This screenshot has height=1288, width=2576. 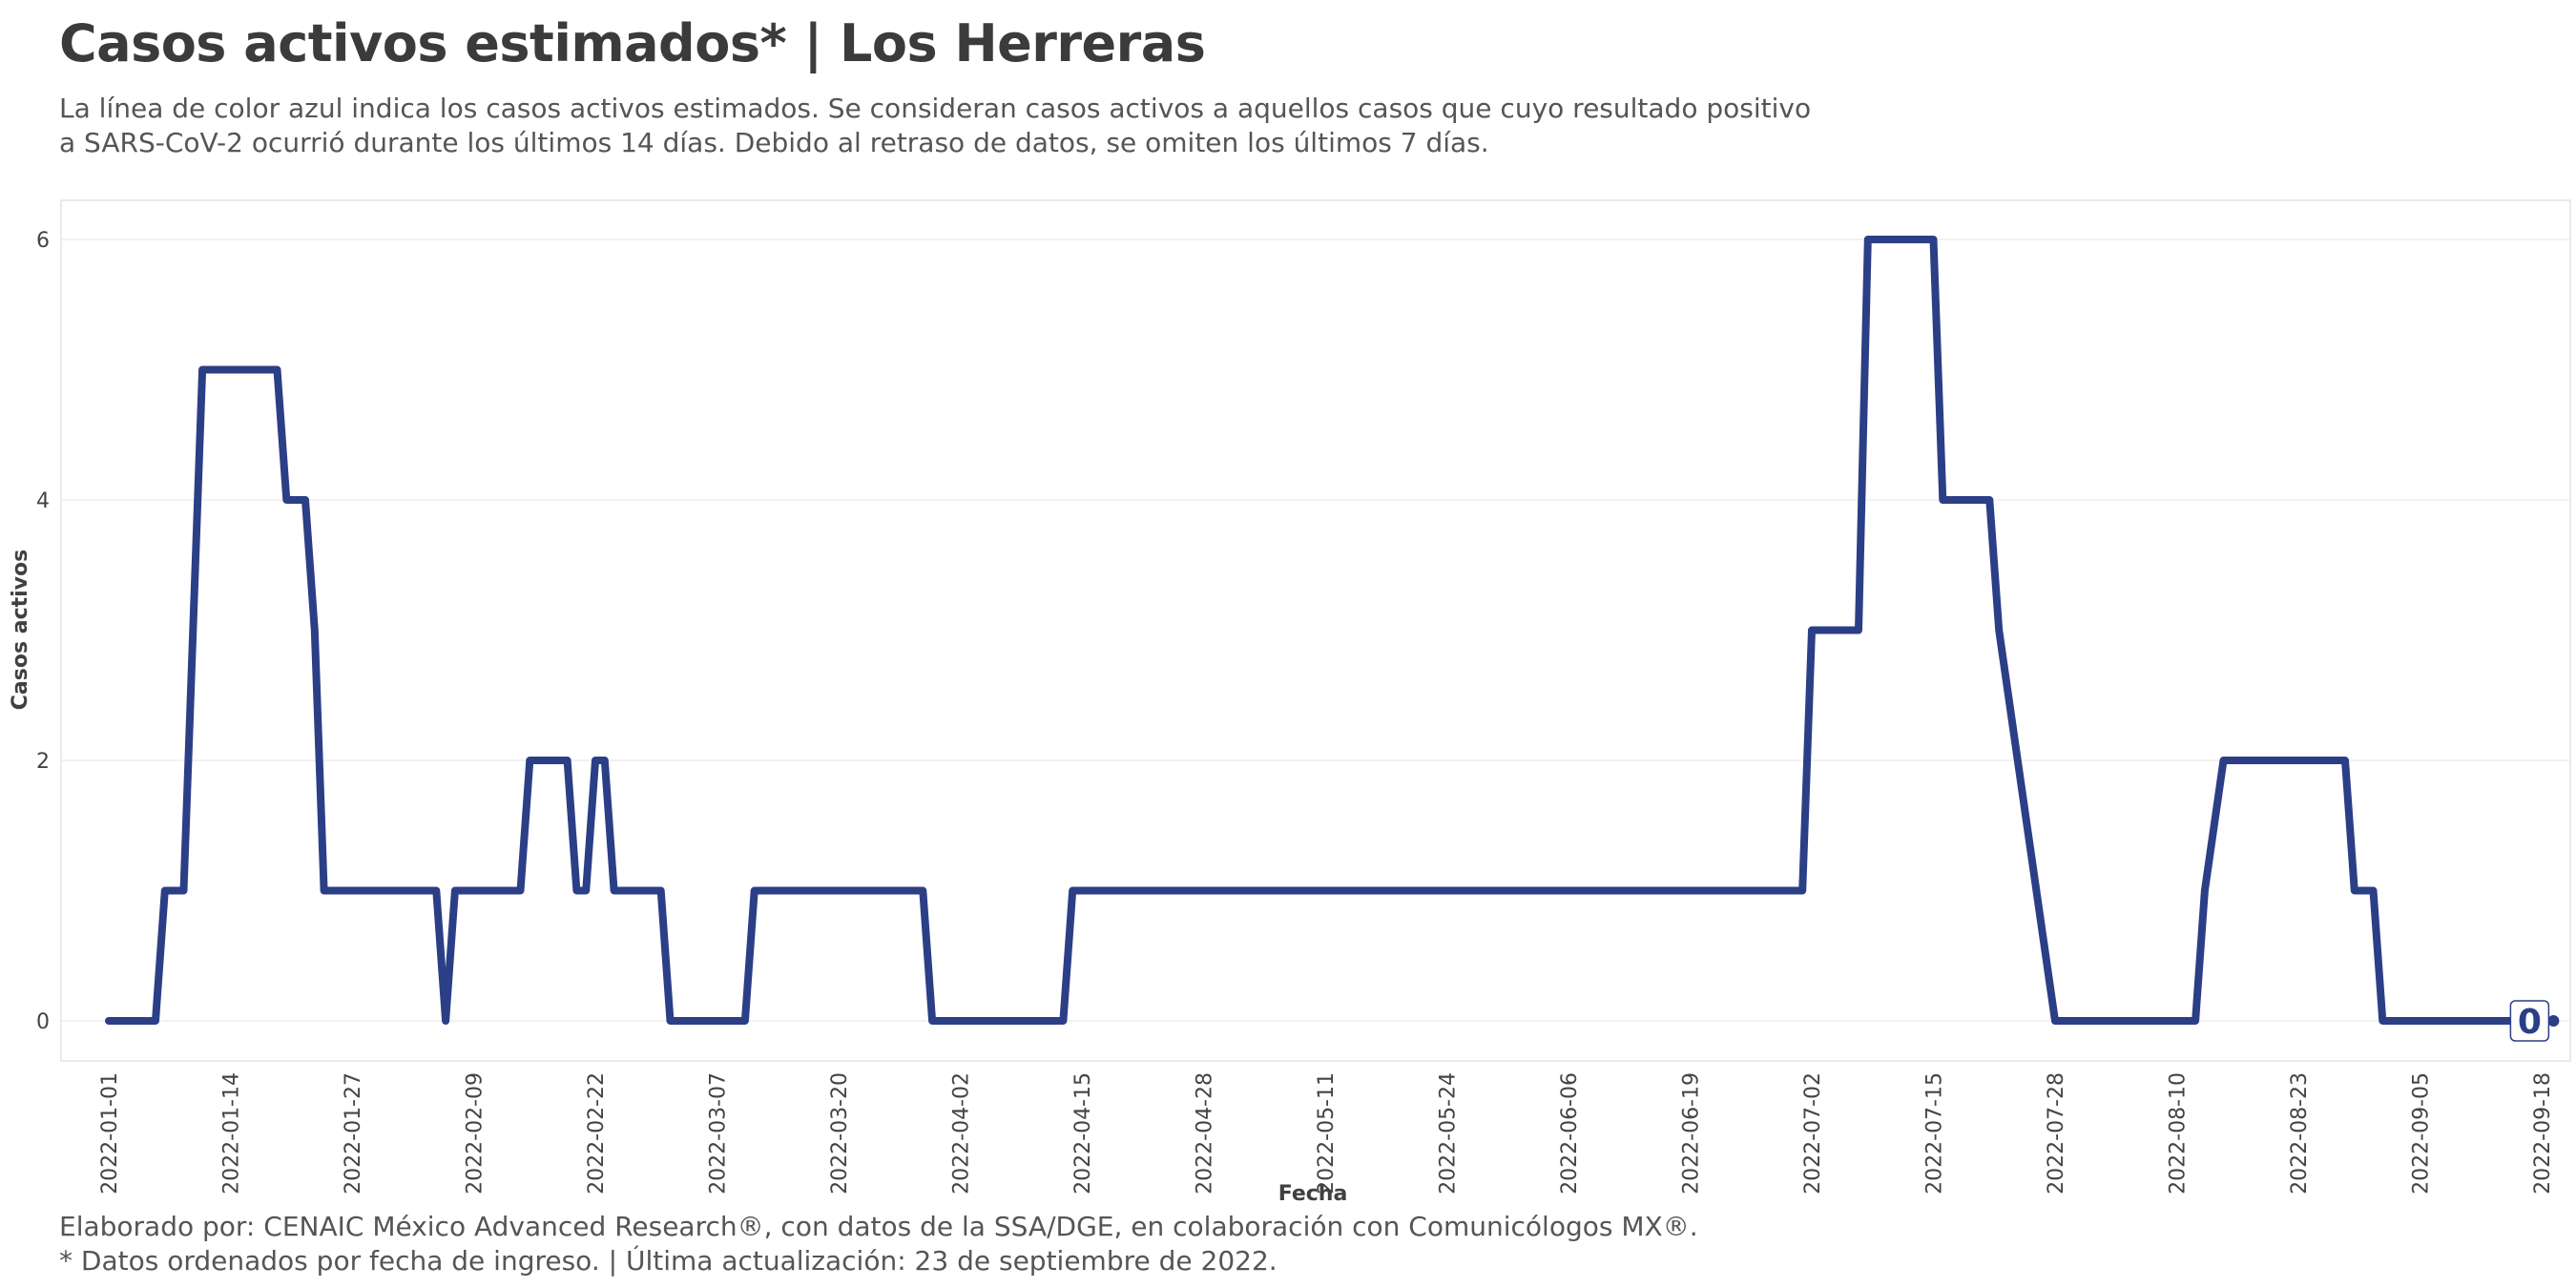 What do you see at coordinates (1570, 1133) in the screenshot?
I see `x-tick-label: 2022-06-06` at bounding box center [1570, 1133].